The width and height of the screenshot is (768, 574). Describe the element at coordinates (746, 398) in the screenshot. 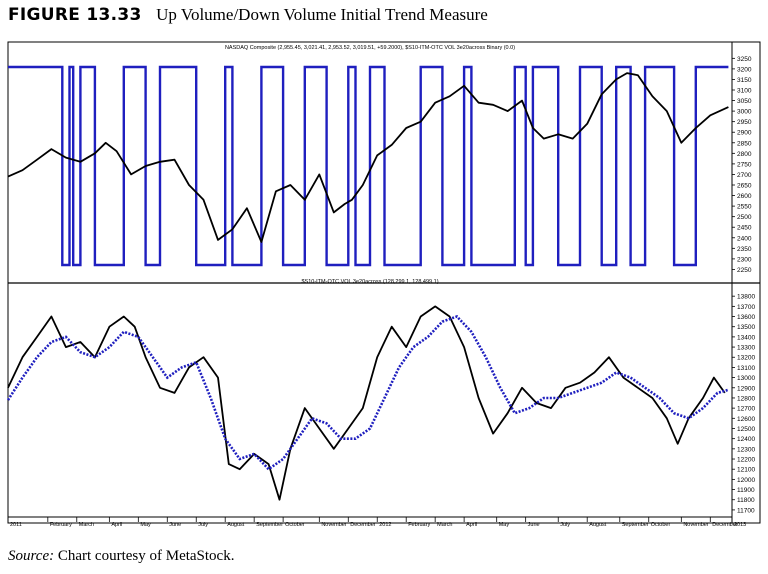

I see `bottom-panel-y-tick-label: 12800` at that location.